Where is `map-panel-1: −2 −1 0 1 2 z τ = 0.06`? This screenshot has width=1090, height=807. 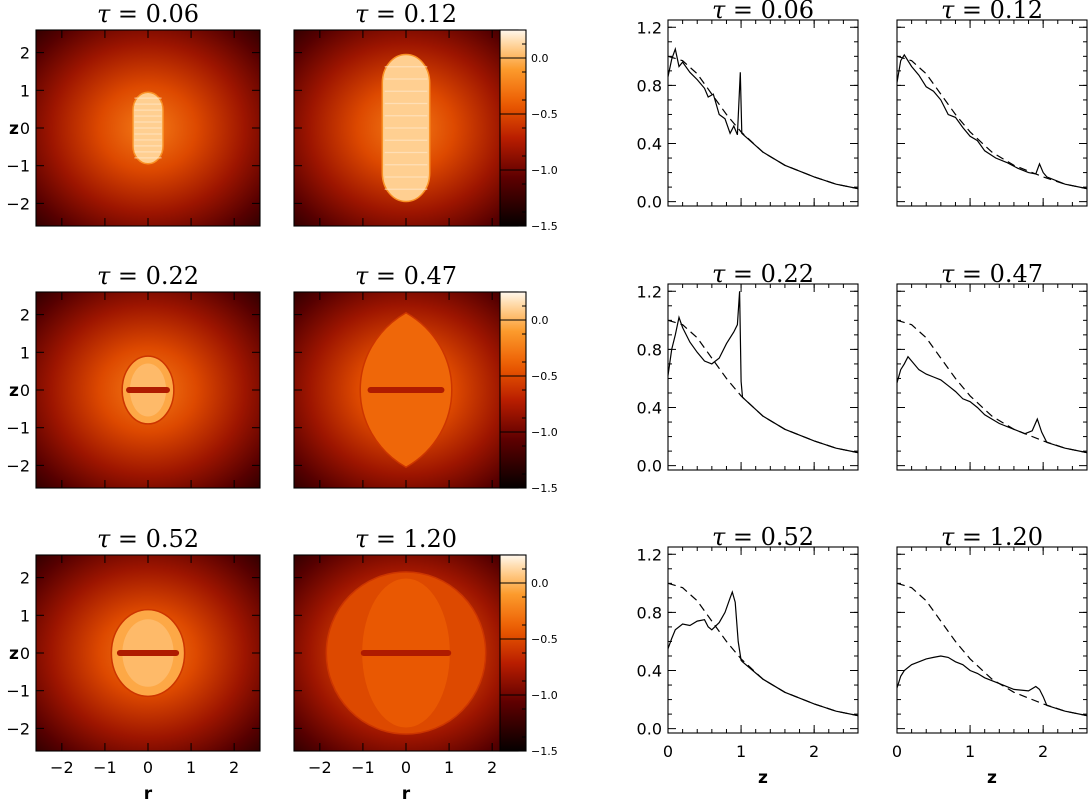
map-panel-1: −2 −1 0 1 2 z τ = 0.06 is located at coordinates (133, 113).